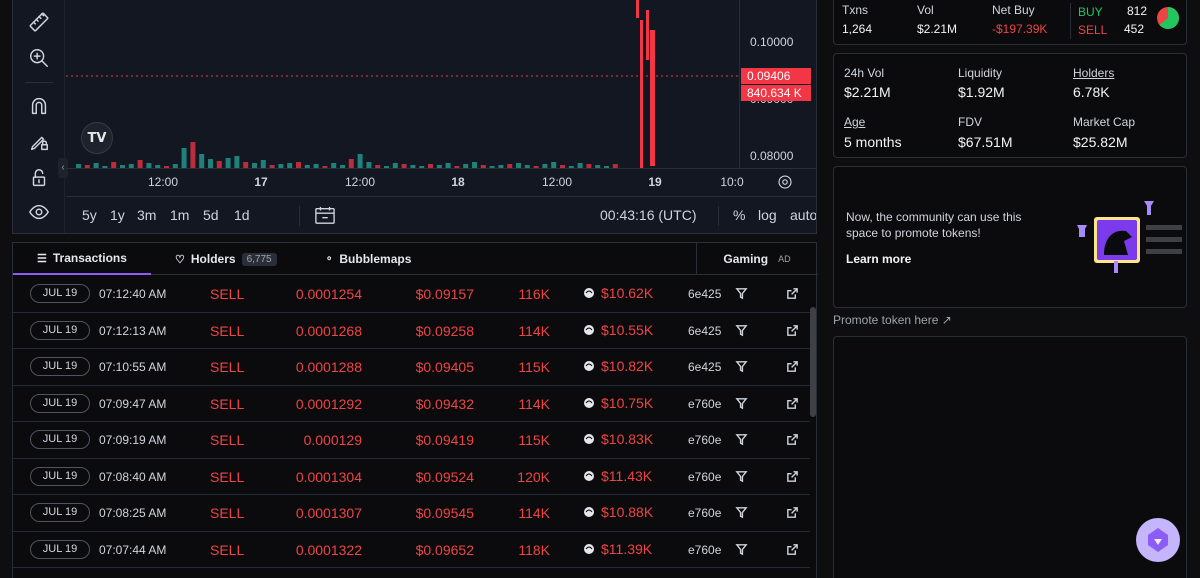  What do you see at coordinates (648, 215) in the screenshot?
I see `utc-clock: 00:43:16 (UTC)` at bounding box center [648, 215].